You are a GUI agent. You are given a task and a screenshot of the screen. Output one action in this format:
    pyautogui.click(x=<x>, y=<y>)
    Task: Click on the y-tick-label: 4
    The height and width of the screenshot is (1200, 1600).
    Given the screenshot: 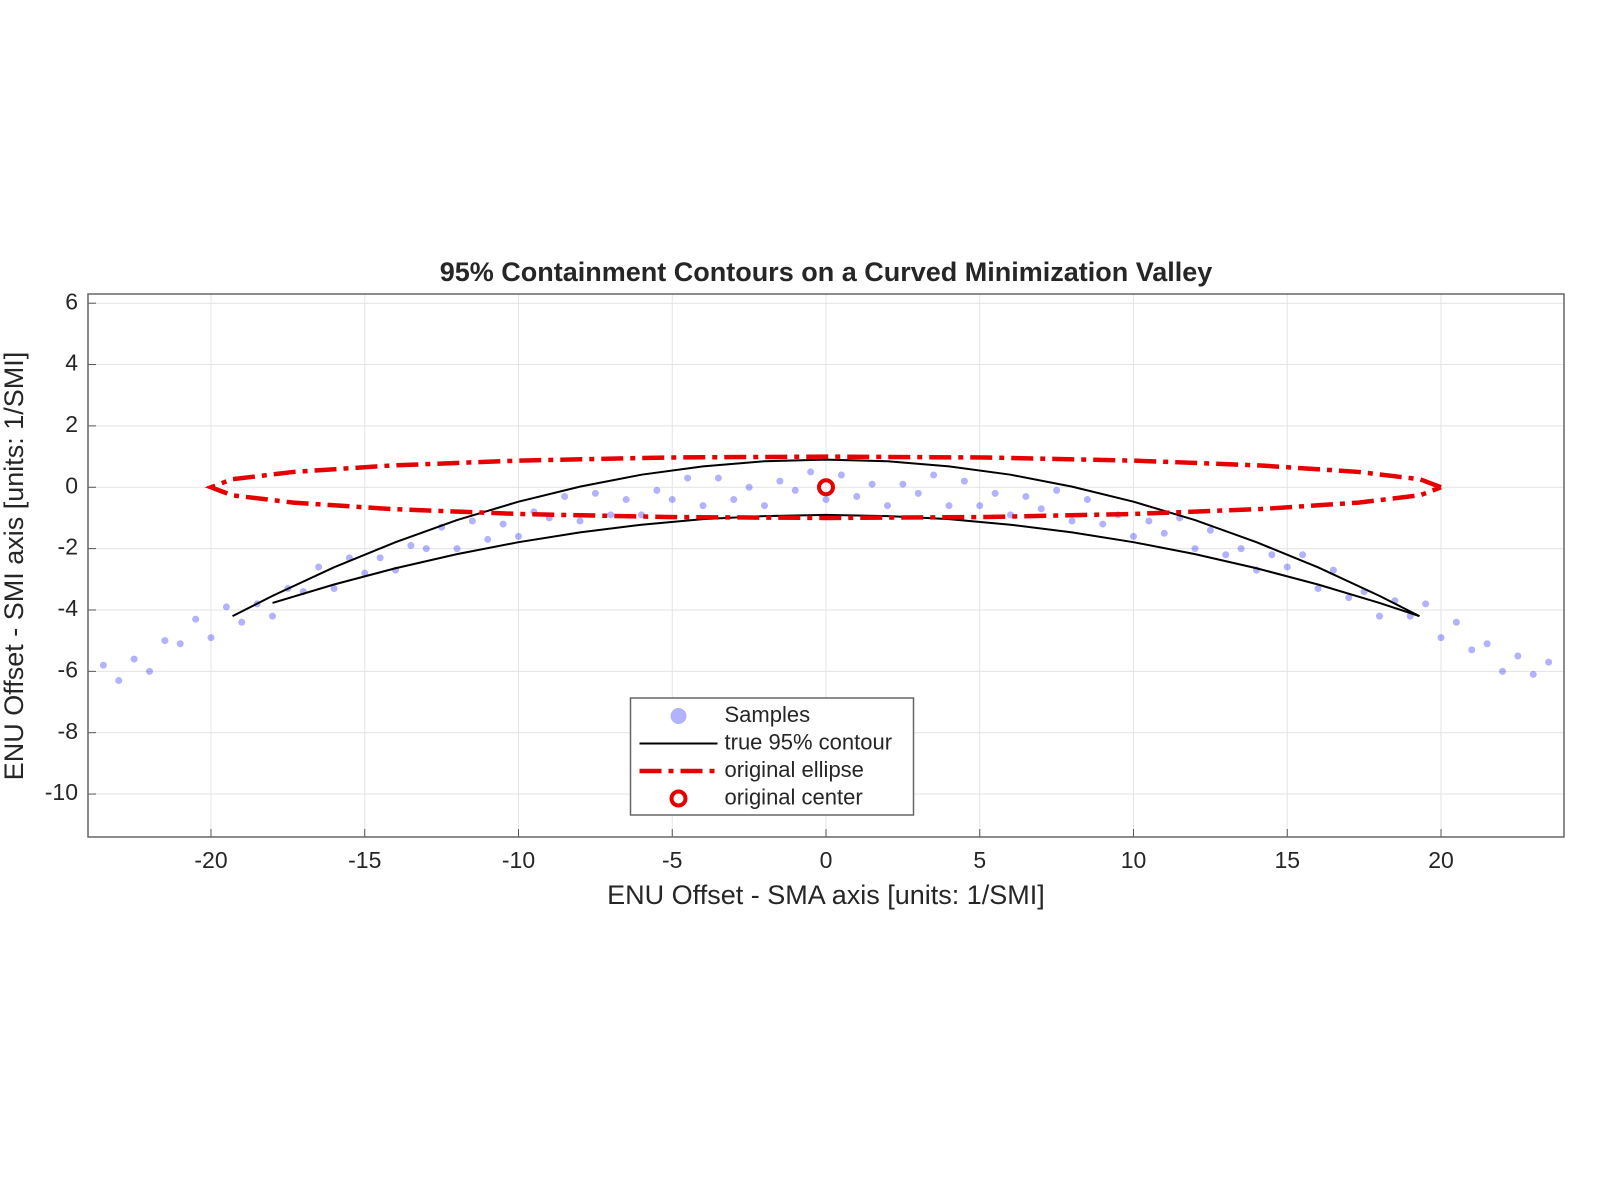 What is the action you would take?
    pyautogui.click(x=71, y=363)
    